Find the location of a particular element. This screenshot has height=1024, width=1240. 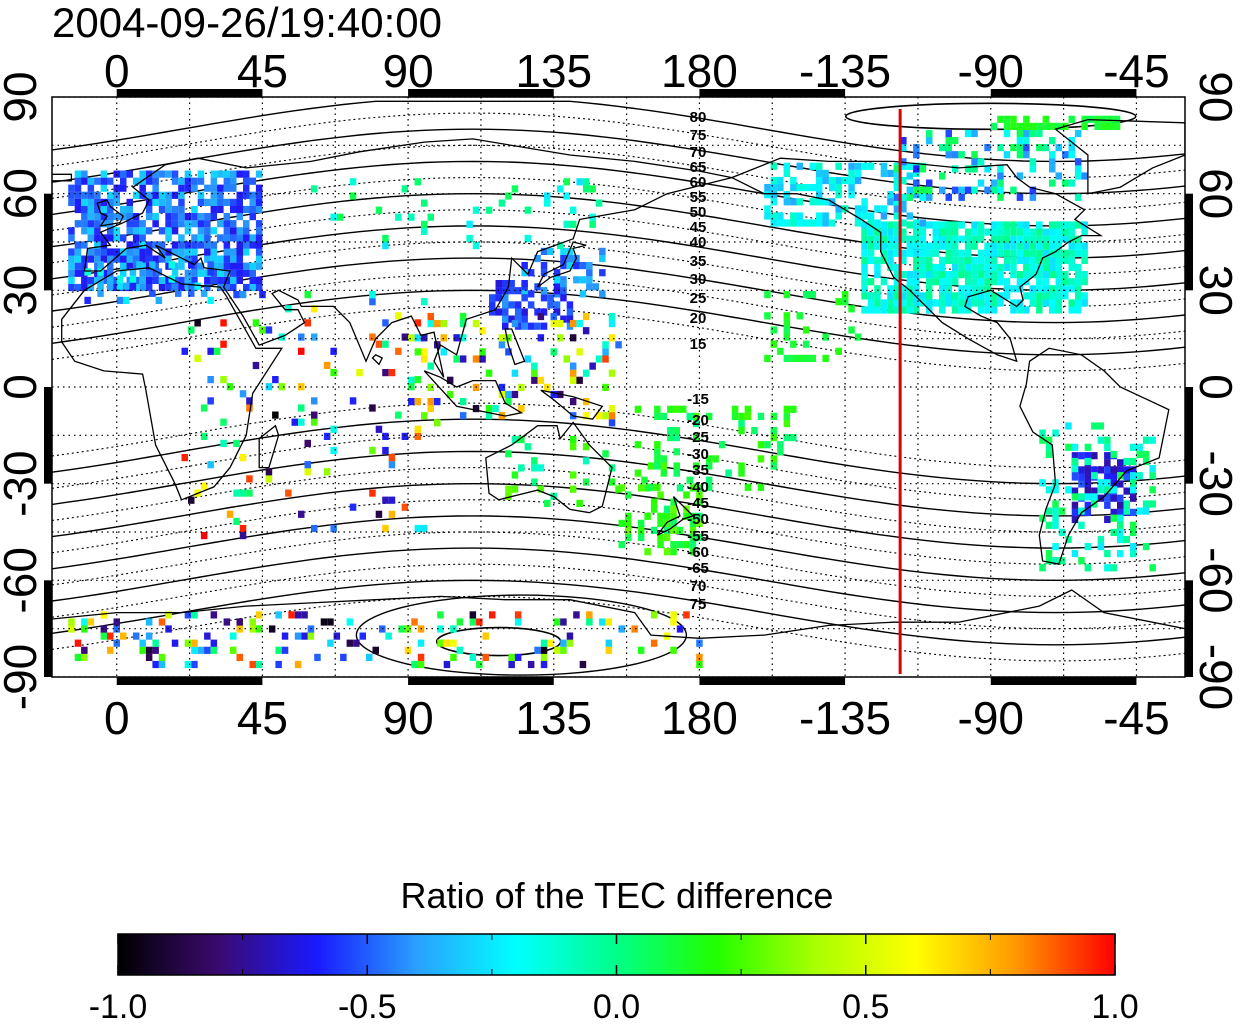

bottom-axis-bar is located at coordinates (1063, 681).